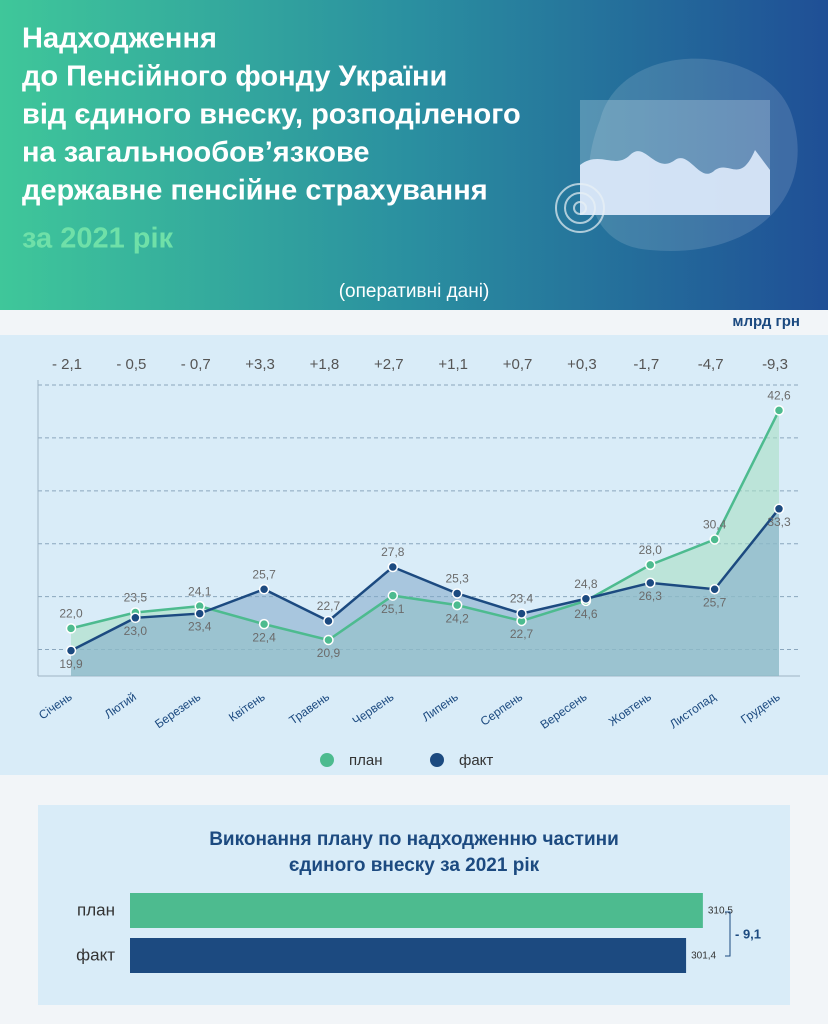 The image size is (828, 1024). I want to click on title-line: Надходження, so click(119, 39).